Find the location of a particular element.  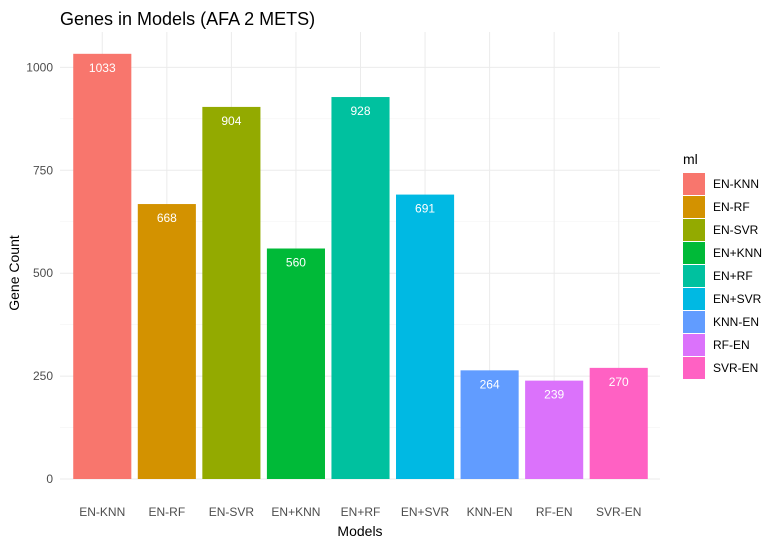

bar-value-label: 1033 is located at coordinates (102, 68).